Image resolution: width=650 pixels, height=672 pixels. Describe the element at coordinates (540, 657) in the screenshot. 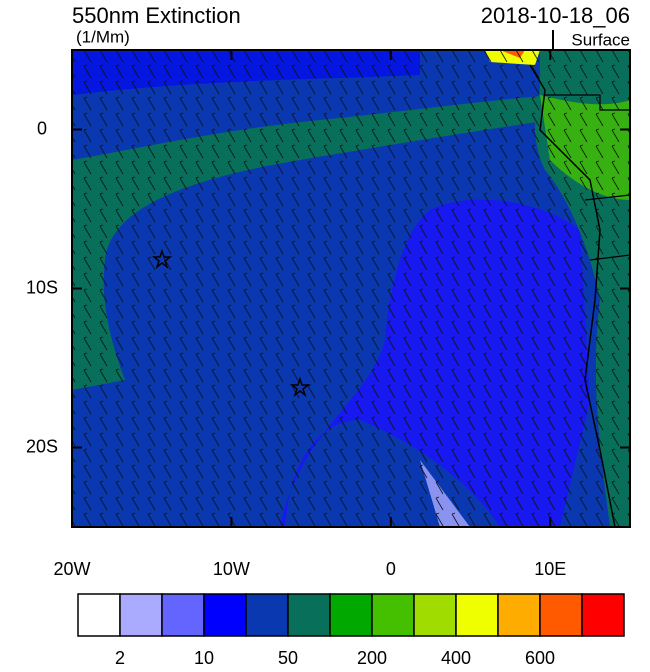

I see `colorbar-label: 600` at that location.